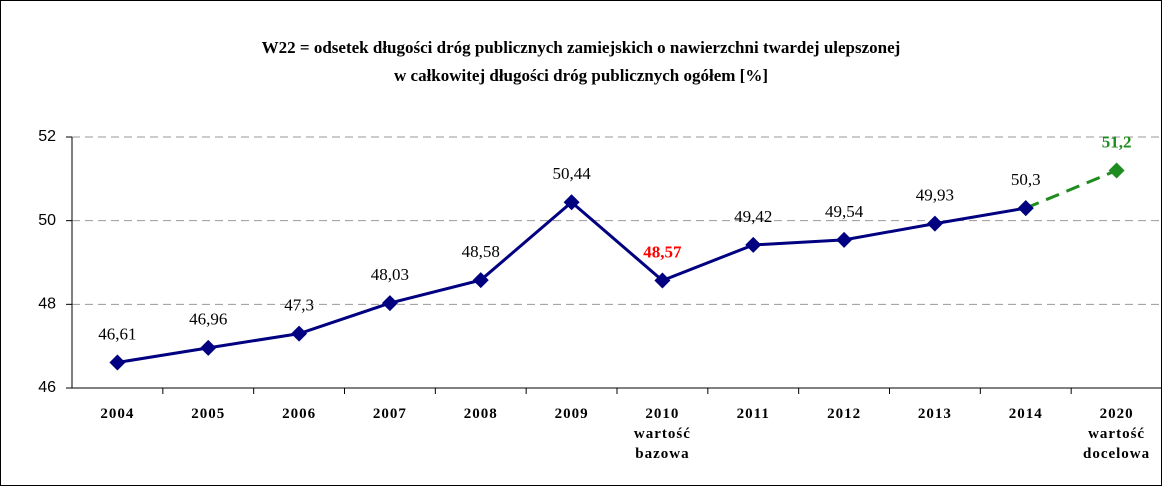 This screenshot has width=1162, height=486. I want to click on x-tick-label: 2004, so click(117, 414).